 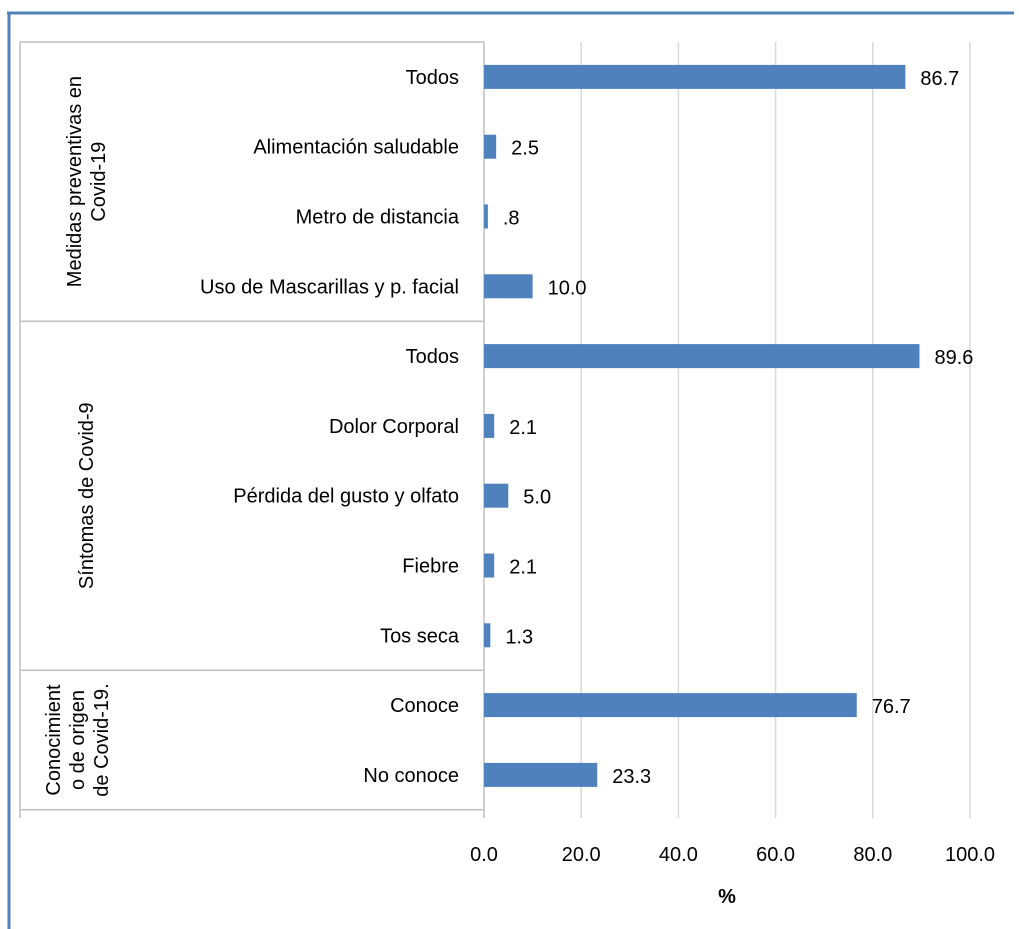 What do you see at coordinates (430, 567) in the screenshot?
I see `category-label: Fiebre` at bounding box center [430, 567].